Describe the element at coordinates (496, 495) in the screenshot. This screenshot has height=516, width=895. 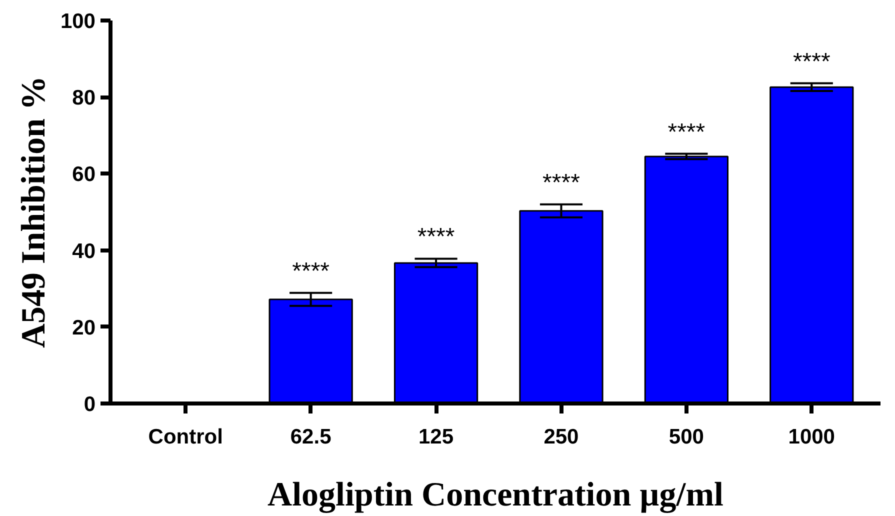
I see `x-axis-title: Alogliptin Concentration µg/ml` at that location.